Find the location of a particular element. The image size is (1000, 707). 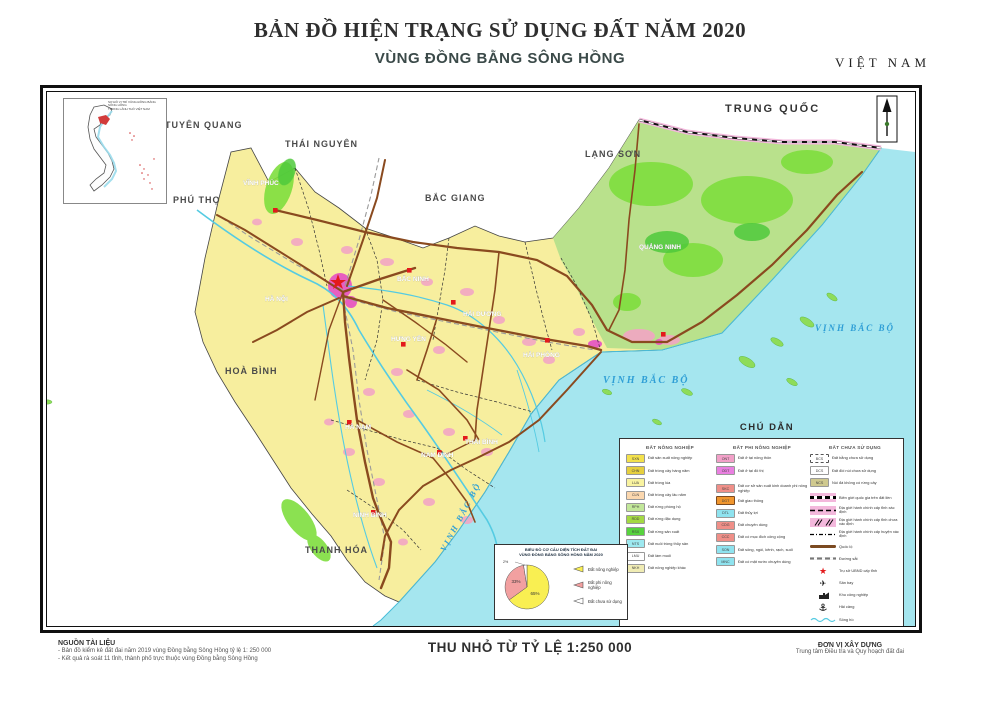

legend-item: SON Đất sông, ngòi, kênh, rạch, suối is located at coordinates (762, 550).